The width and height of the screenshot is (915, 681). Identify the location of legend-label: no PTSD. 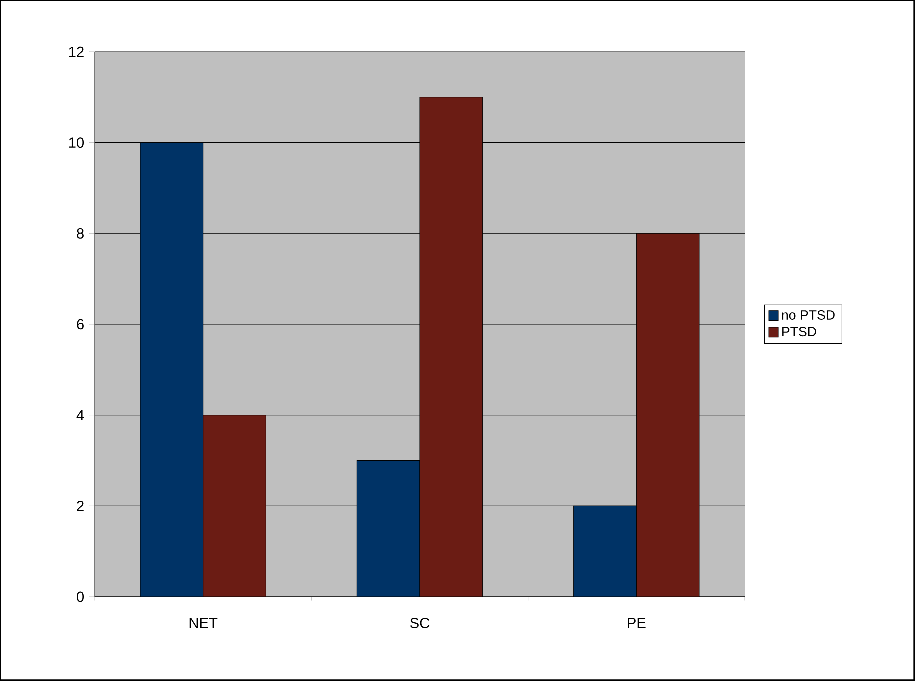
(808, 315).